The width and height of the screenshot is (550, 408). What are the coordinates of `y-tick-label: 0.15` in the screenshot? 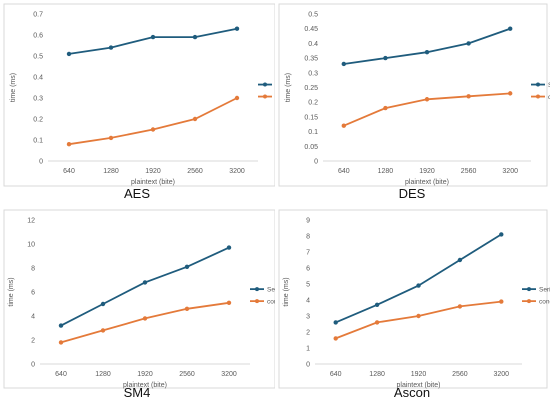 It's located at (311, 117).